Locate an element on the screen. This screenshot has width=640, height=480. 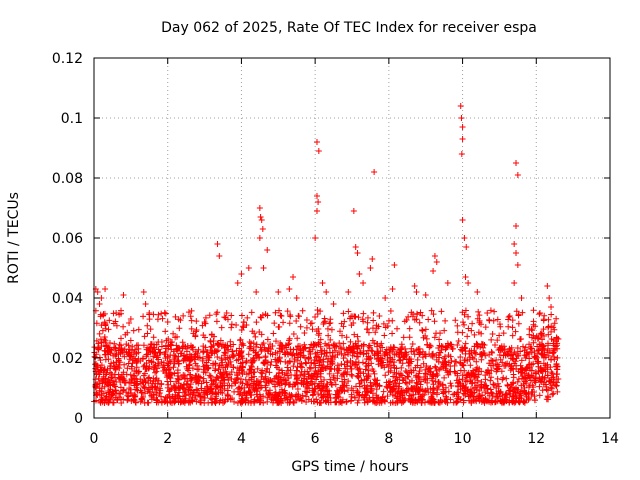
x-tick-label: 2 is located at coordinates (167, 439).